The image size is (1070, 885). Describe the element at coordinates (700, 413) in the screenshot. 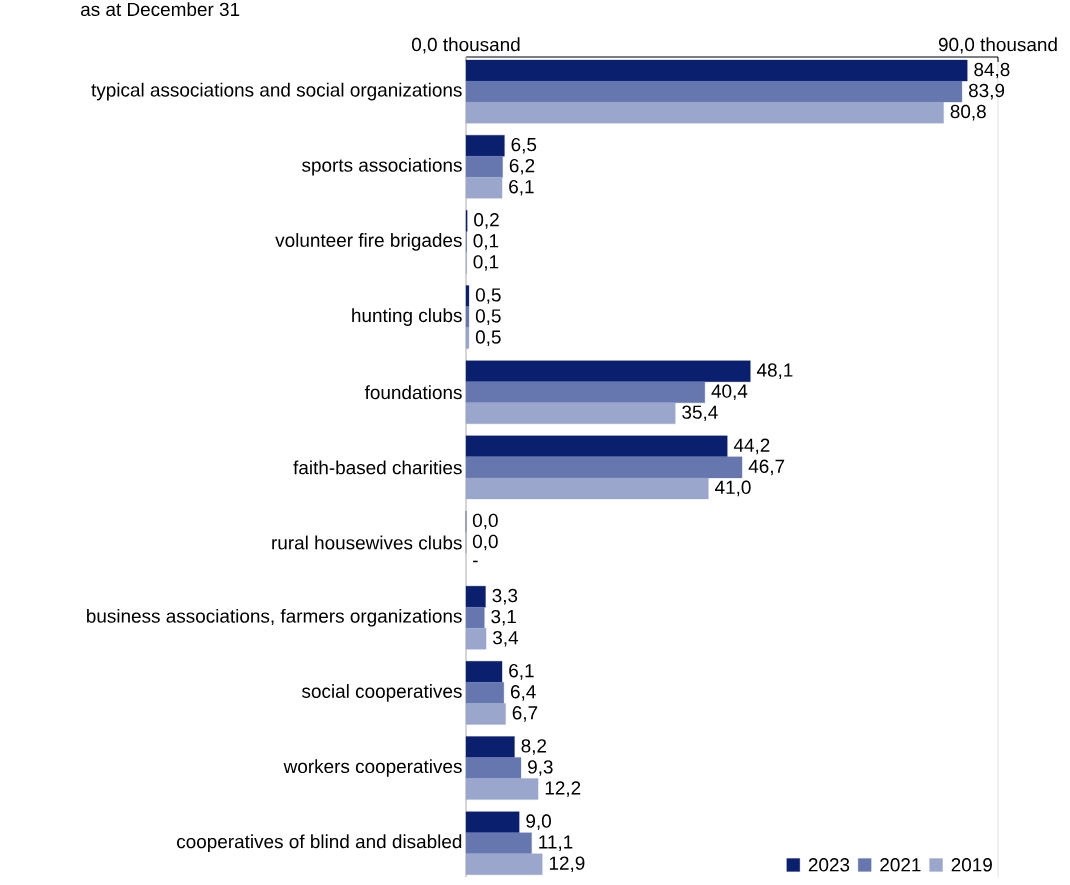

I see `data-label: 35,4` at that location.